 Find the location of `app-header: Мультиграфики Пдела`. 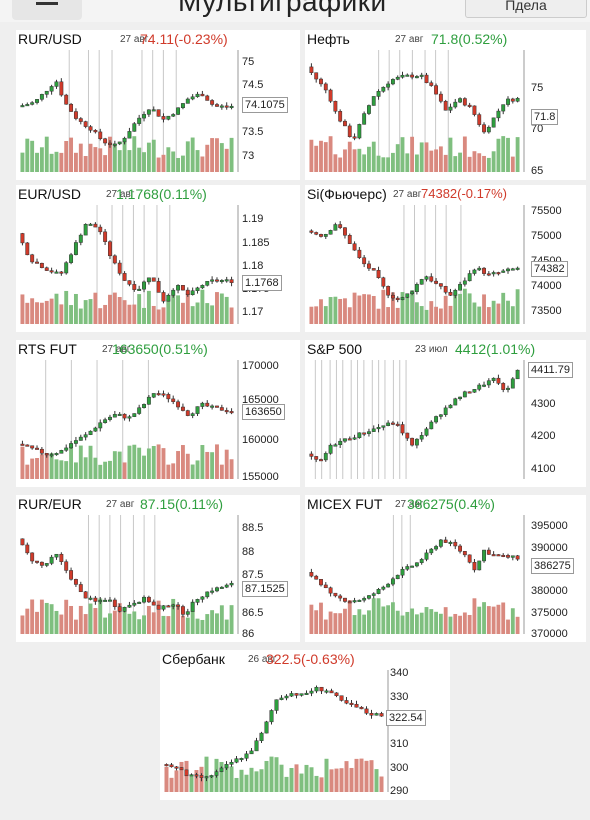

app-header: Мультиграфики Пдела is located at coordinates (295, 11).